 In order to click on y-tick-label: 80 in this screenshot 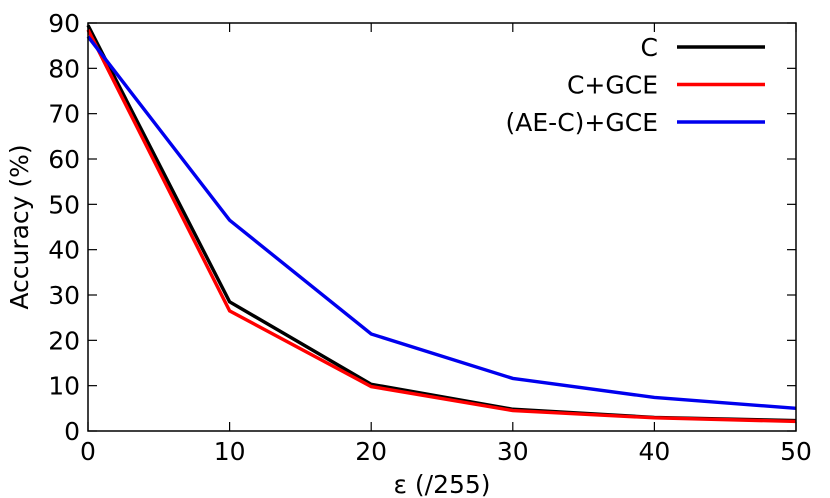, I will do `click(64, 68)`.